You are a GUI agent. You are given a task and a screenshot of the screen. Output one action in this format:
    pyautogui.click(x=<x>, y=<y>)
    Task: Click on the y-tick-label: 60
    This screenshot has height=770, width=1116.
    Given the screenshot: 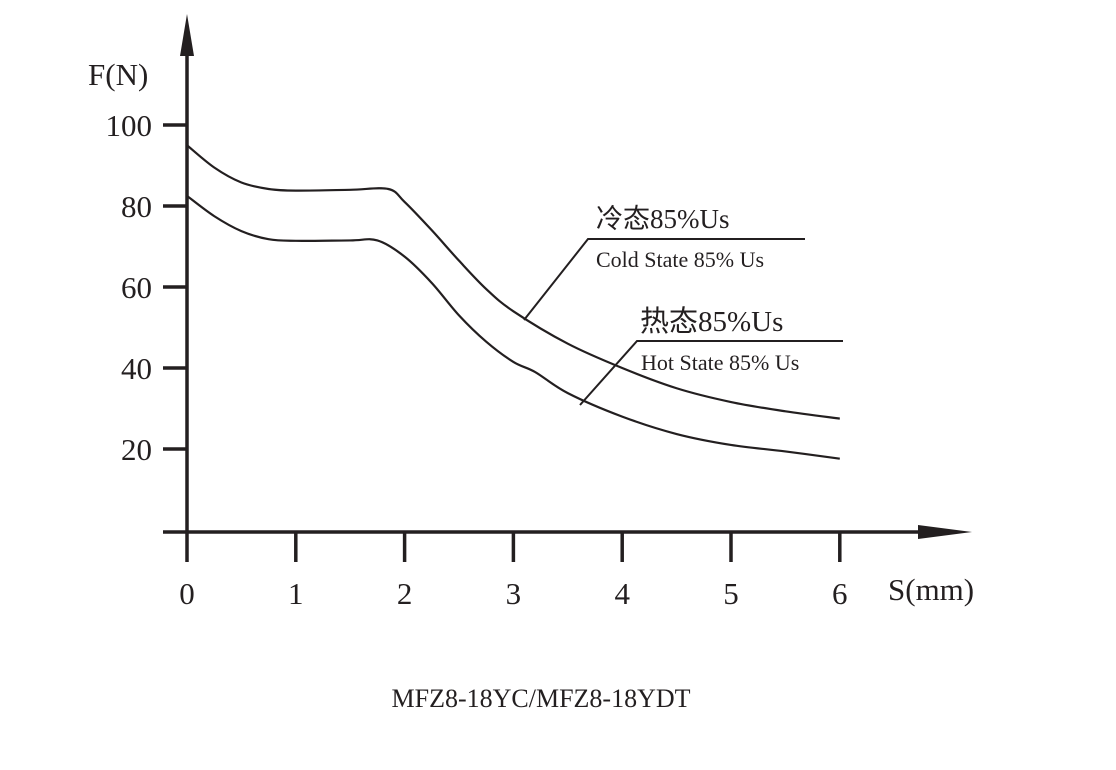 What is the action you would take?
    pyautogui.click(x=136, y=287)
    